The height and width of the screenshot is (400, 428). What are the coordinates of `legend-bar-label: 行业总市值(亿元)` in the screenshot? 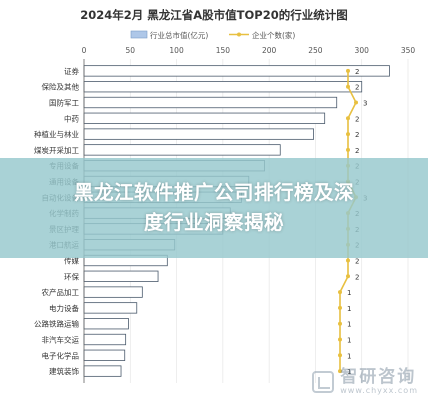 It's located at (179, 35).